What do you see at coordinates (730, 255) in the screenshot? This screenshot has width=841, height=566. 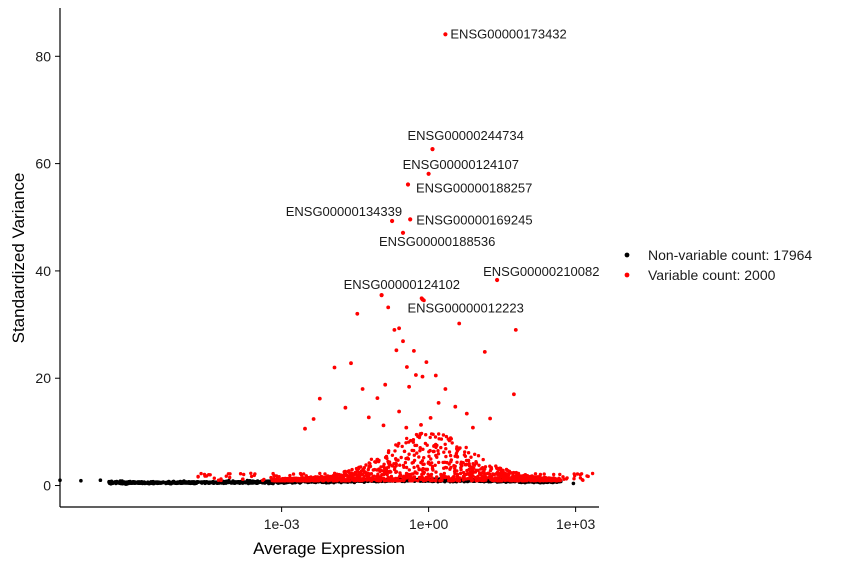 I see `legend-label-non-variable: Non-variable count: 17964` at bounding box center [730, 255].